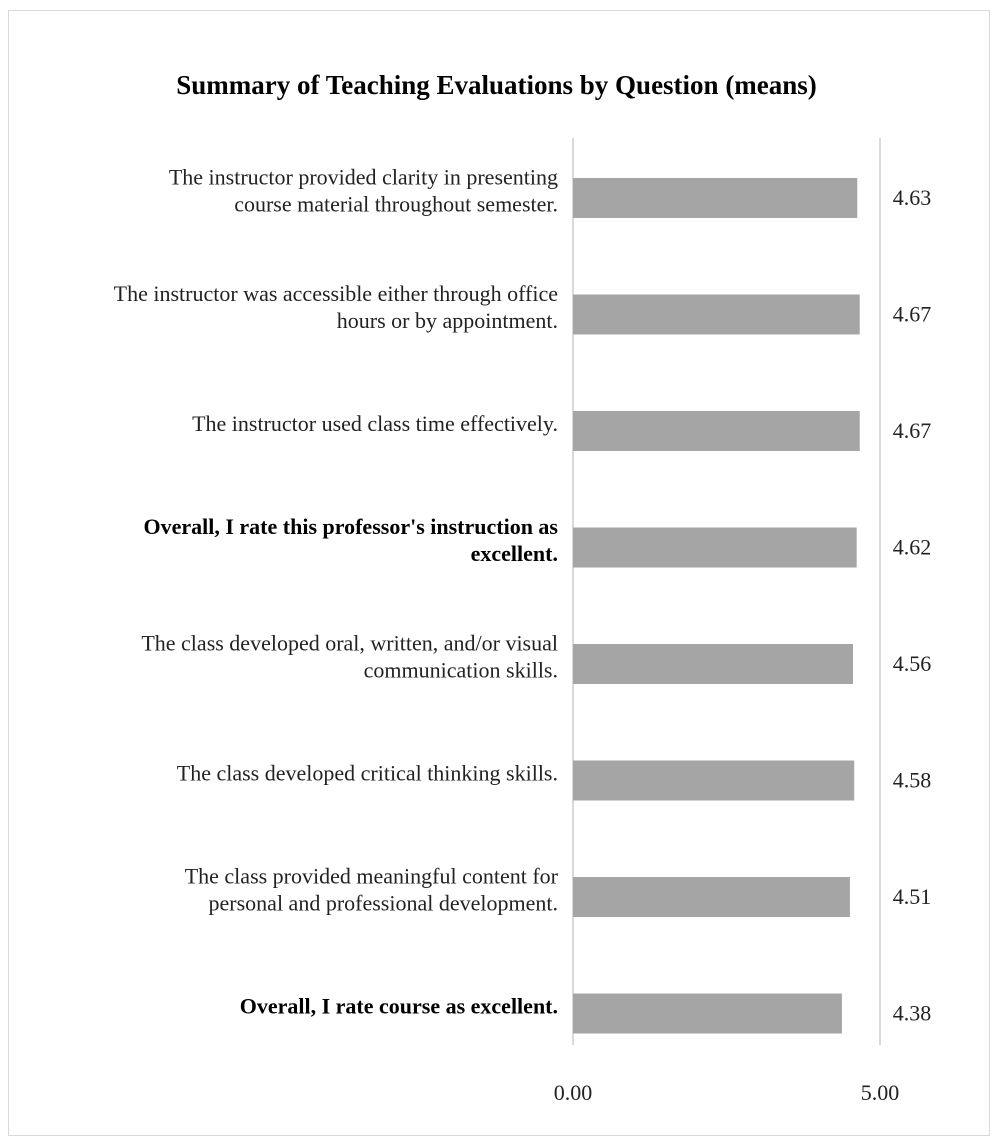 This screenshot has width=993, height=1144. What do you see at coordinates (912, 896) in the screenshot?
I see `data-label: 4.51` at bounding box center [912, 896].